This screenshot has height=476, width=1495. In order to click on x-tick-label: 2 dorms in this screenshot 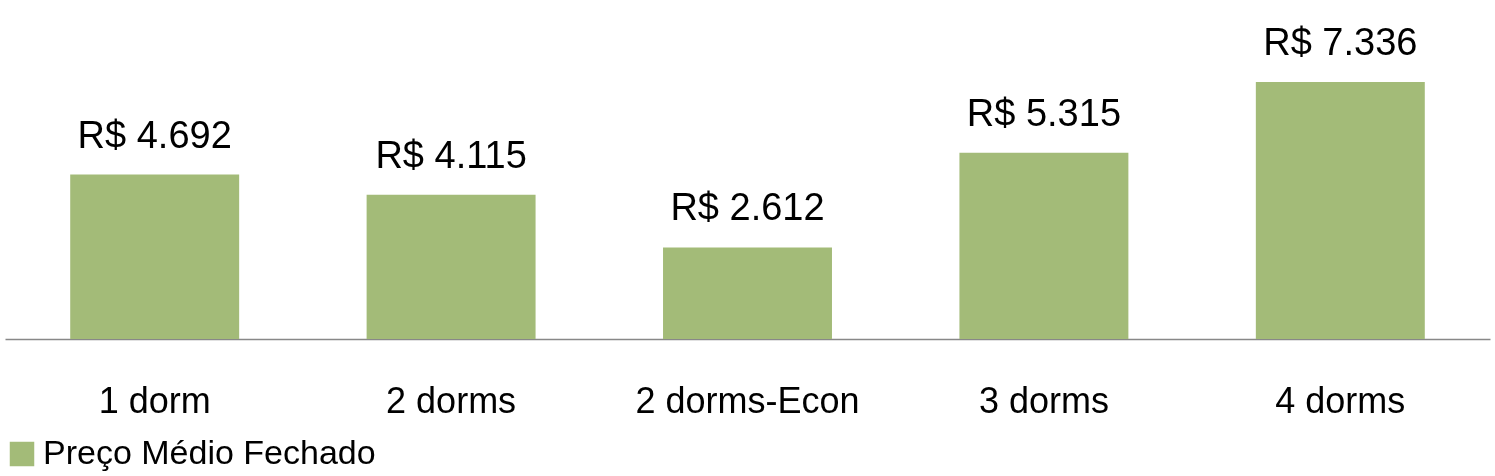, I will do `click(451, 400)`.